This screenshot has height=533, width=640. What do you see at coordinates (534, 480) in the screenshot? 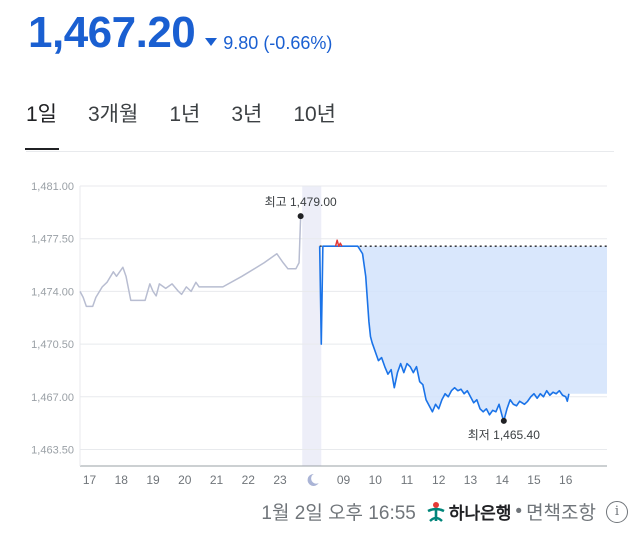
I see `x-tick-label: 15` at bounding box center [534, 480].